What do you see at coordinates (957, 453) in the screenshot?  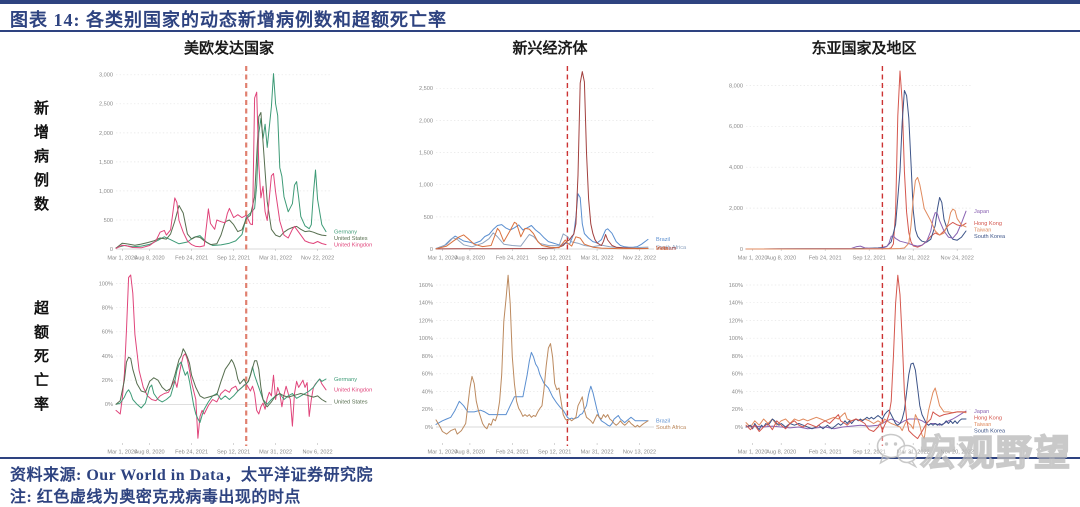 I see `svg-text: Nov 20, 2022` at bounding box center [957, 453].